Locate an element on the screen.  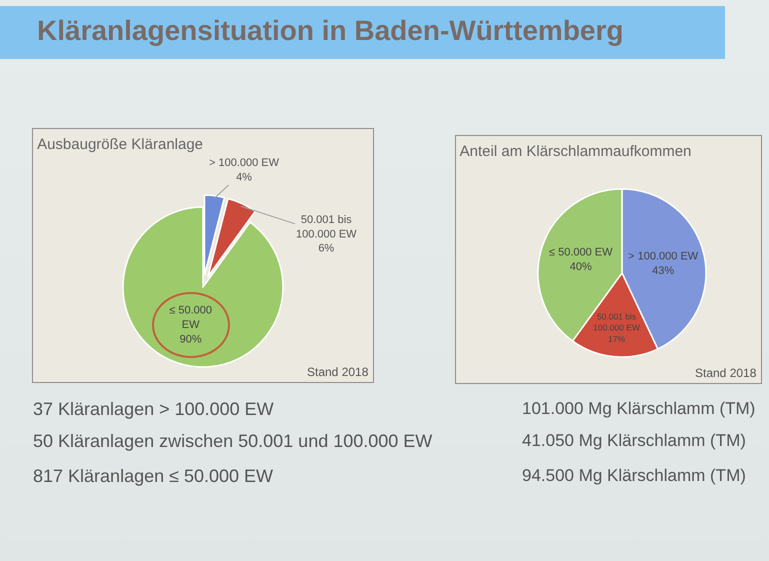
chart-title: Kläranlagensituation in Baden-Württemberg is located at coordinates (330, 31).